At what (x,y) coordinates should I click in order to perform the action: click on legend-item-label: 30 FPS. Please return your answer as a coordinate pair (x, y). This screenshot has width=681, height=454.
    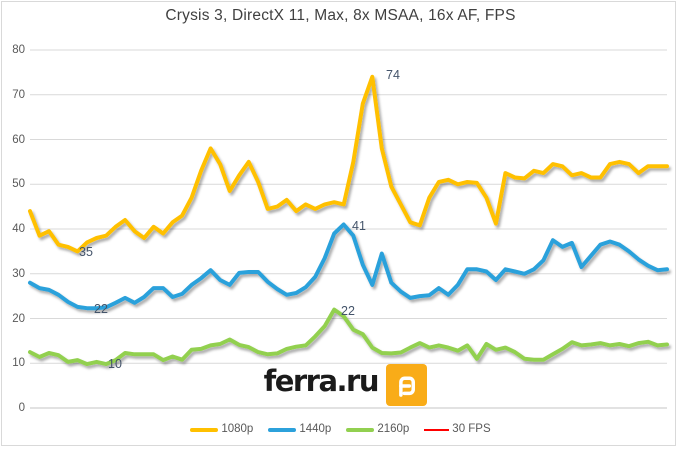
    Looking at the image, I should click on (471, 429).